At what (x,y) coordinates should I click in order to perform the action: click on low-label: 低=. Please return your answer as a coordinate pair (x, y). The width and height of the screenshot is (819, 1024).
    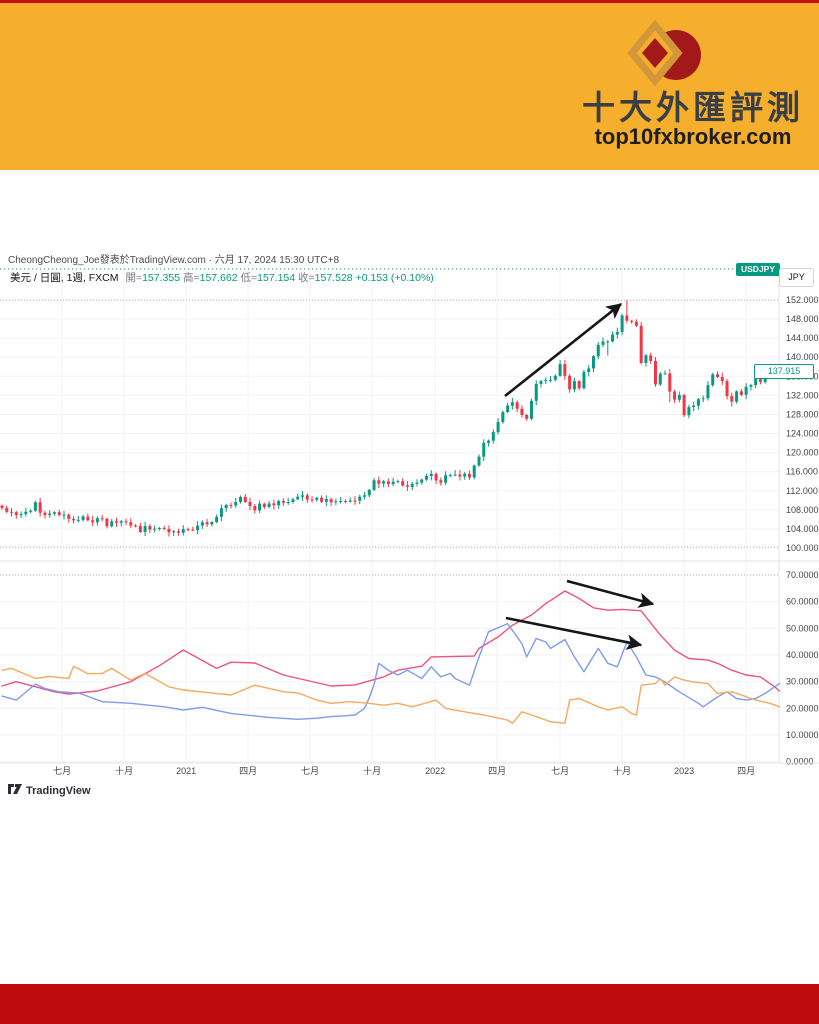
    Looking at the image, I should click on (249, 278).